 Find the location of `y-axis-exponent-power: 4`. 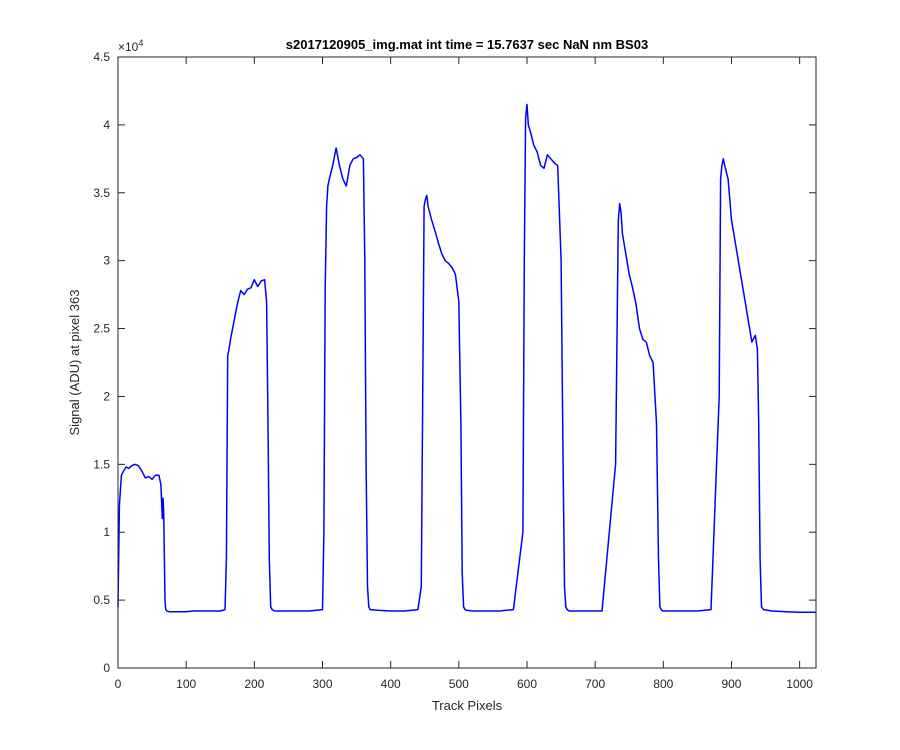

y-axis-exponent-power: 4 is located at coordinates (140, 43).